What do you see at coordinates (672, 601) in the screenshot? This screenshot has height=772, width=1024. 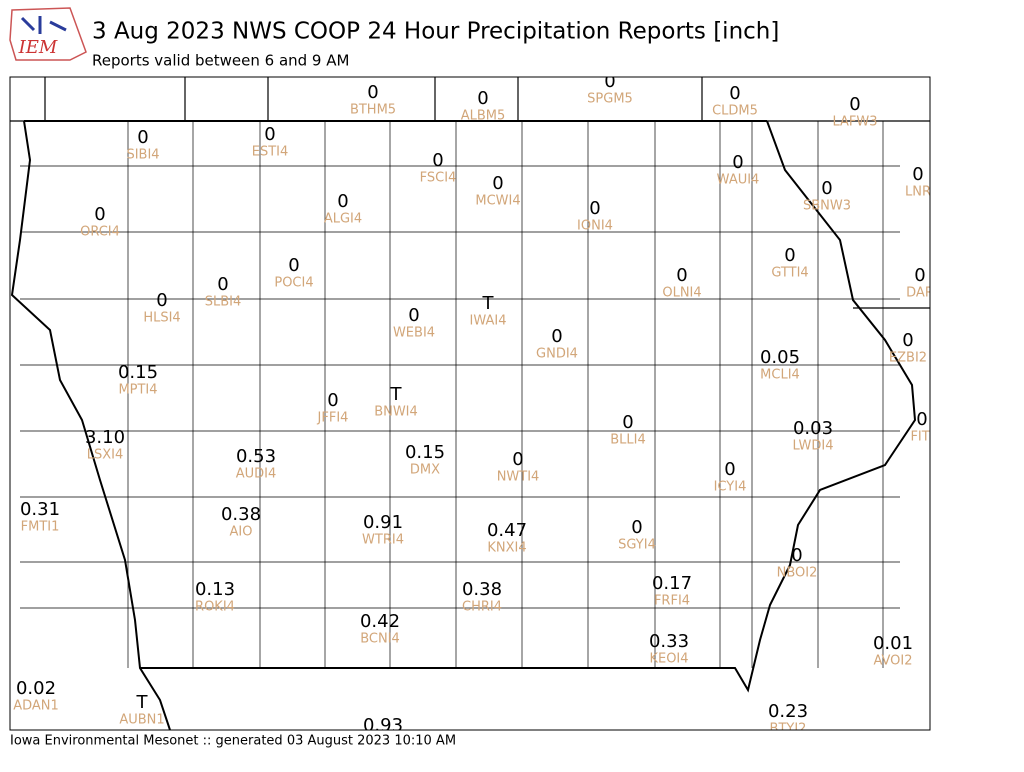 I see `station-name: FRFI4` at bounding box center [672, 601].